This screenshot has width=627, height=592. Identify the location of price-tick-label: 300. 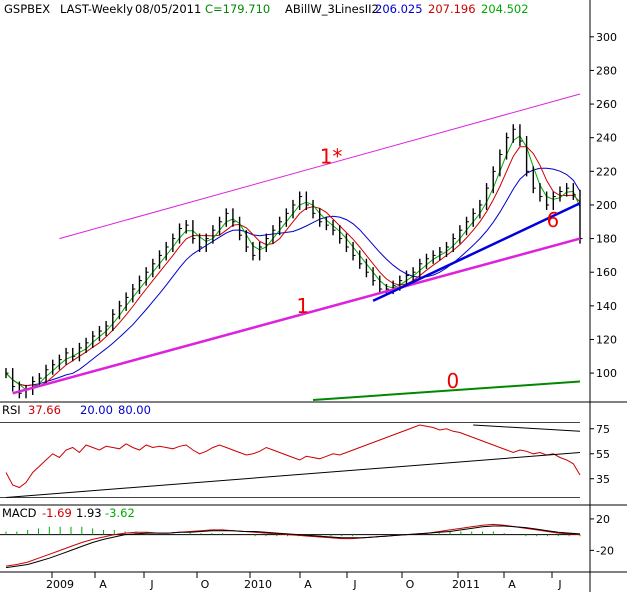
(606, 37).